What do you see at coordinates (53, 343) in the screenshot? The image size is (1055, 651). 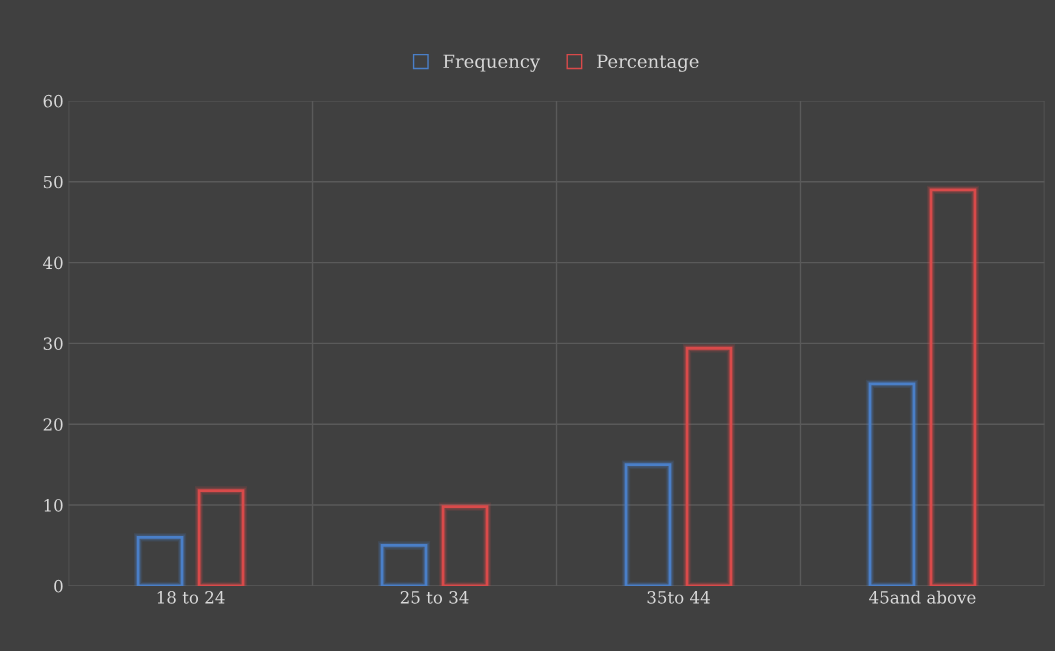 I see `y-tick-label: 30` at bounding box center [53, 343].